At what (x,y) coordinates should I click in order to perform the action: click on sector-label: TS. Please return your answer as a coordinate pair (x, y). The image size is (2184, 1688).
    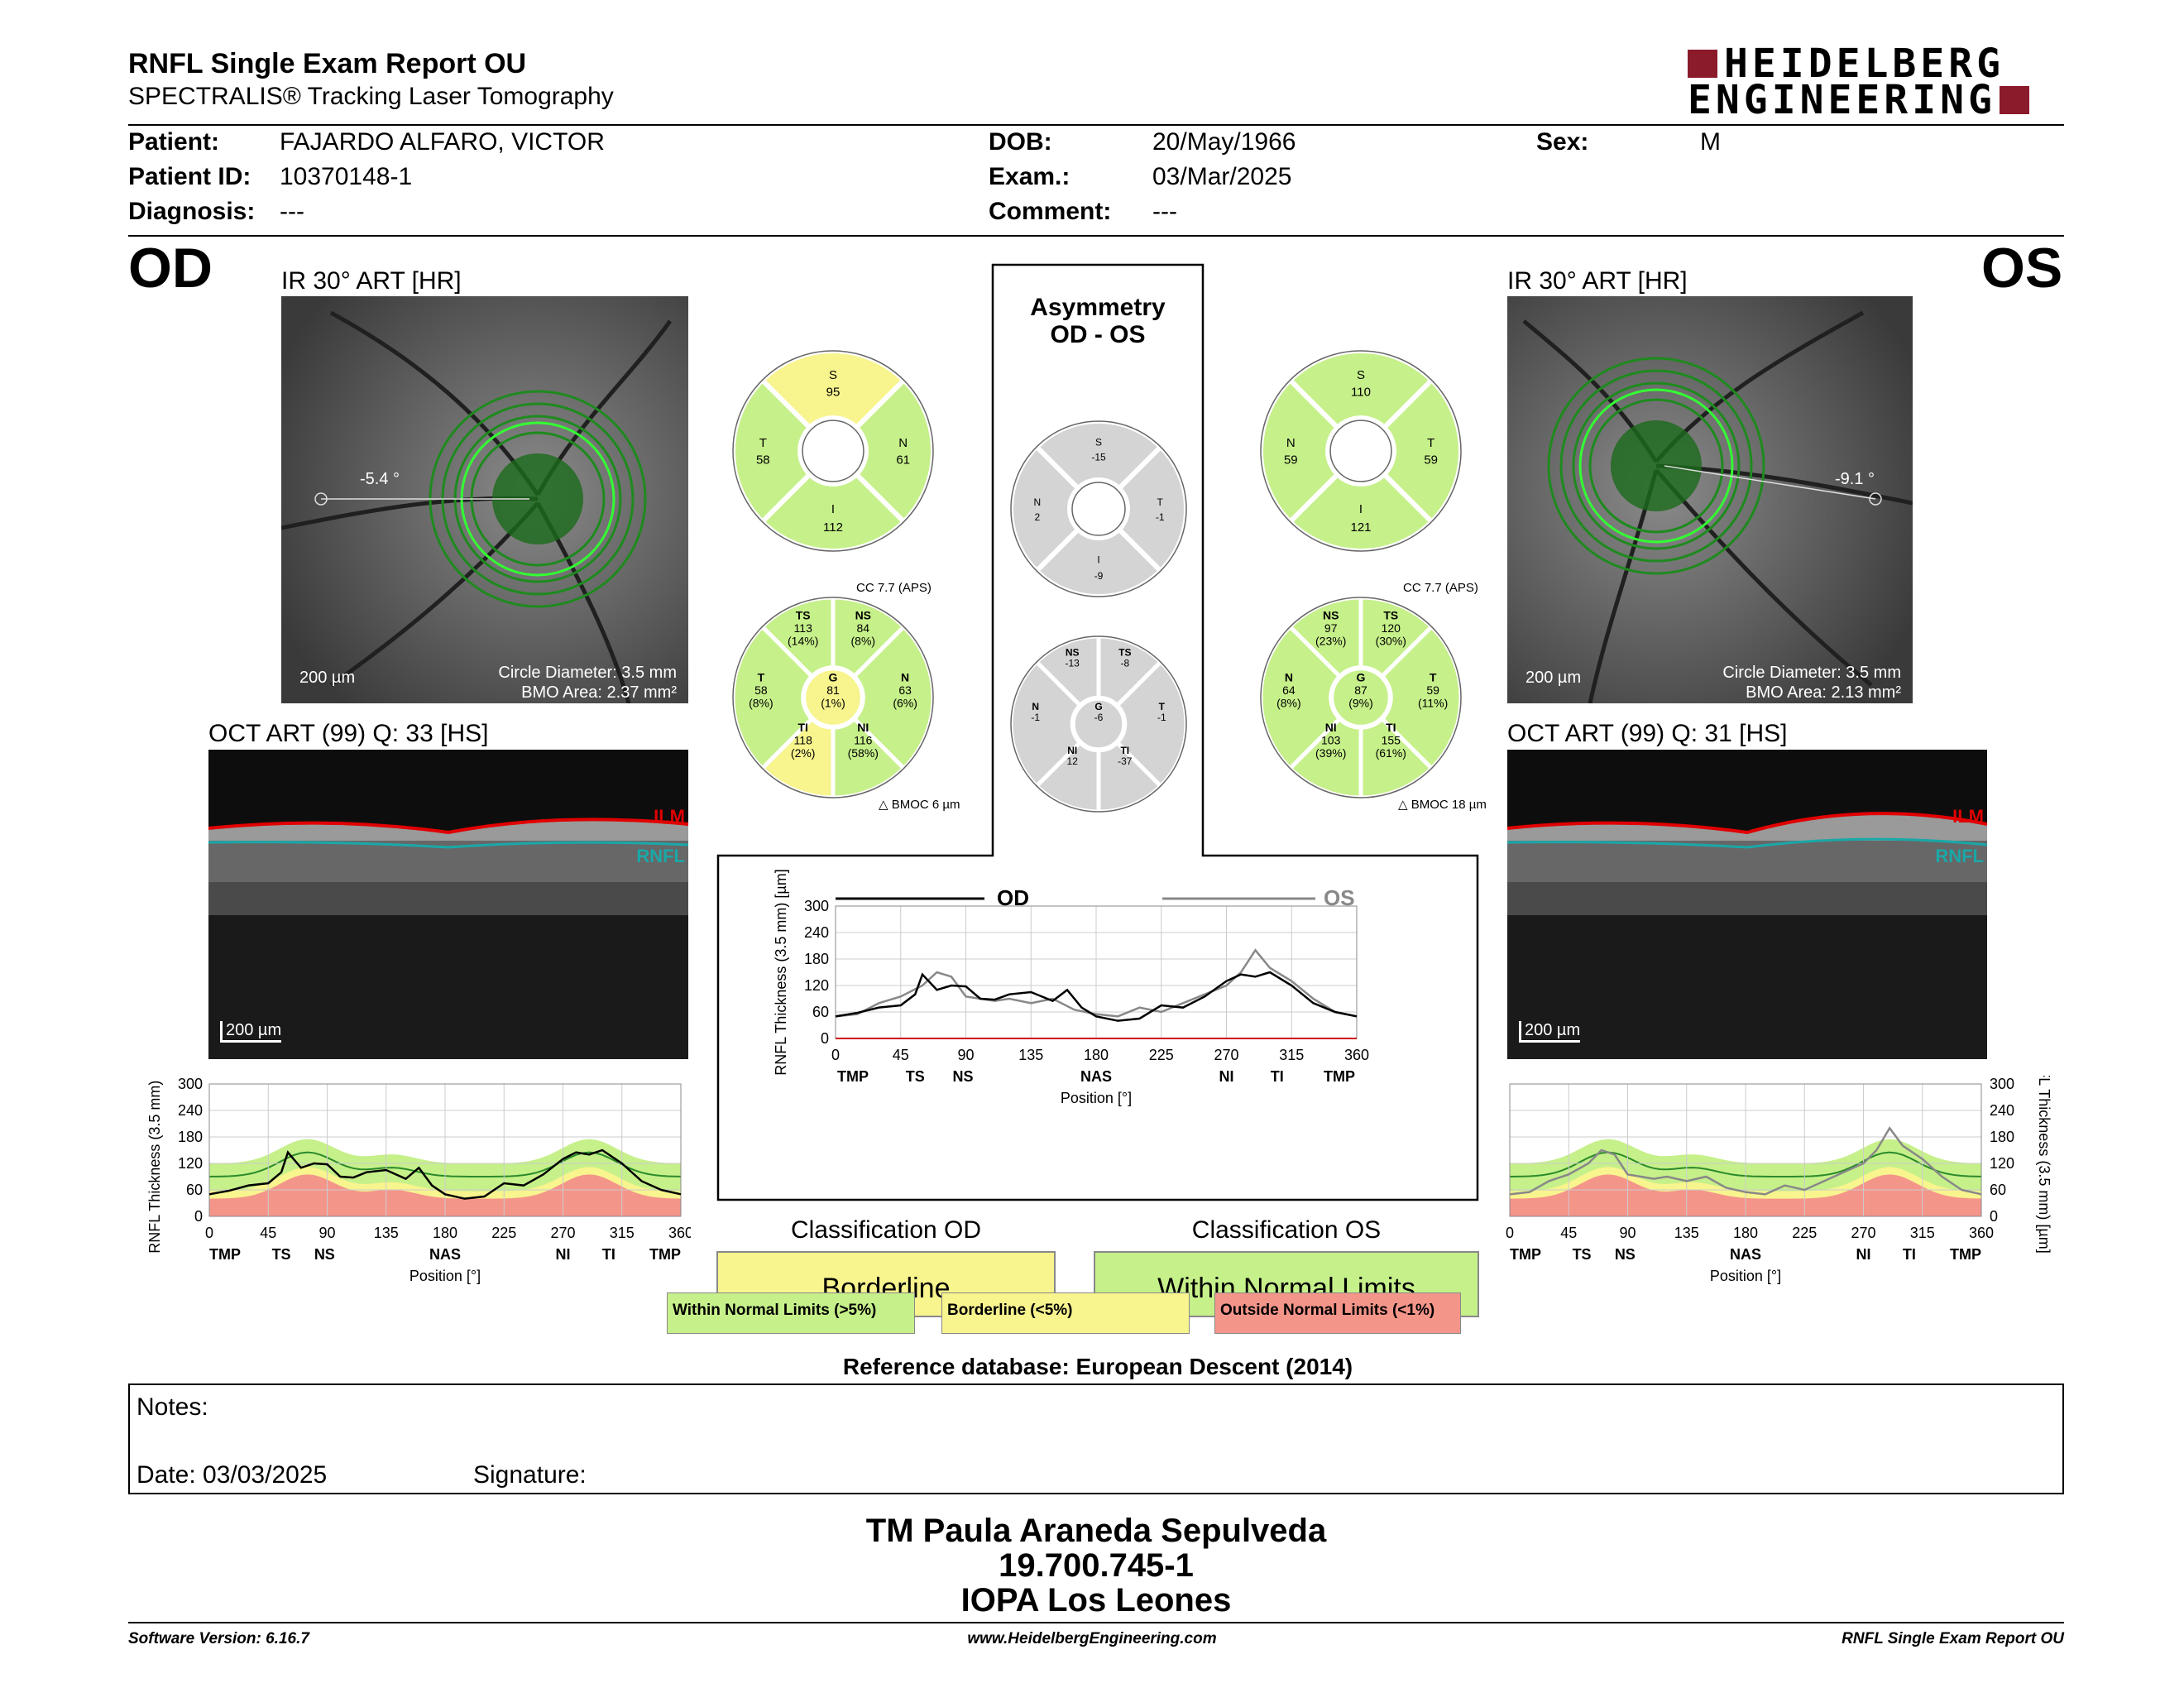
    Looking at the image, I should click on (915, 1076).